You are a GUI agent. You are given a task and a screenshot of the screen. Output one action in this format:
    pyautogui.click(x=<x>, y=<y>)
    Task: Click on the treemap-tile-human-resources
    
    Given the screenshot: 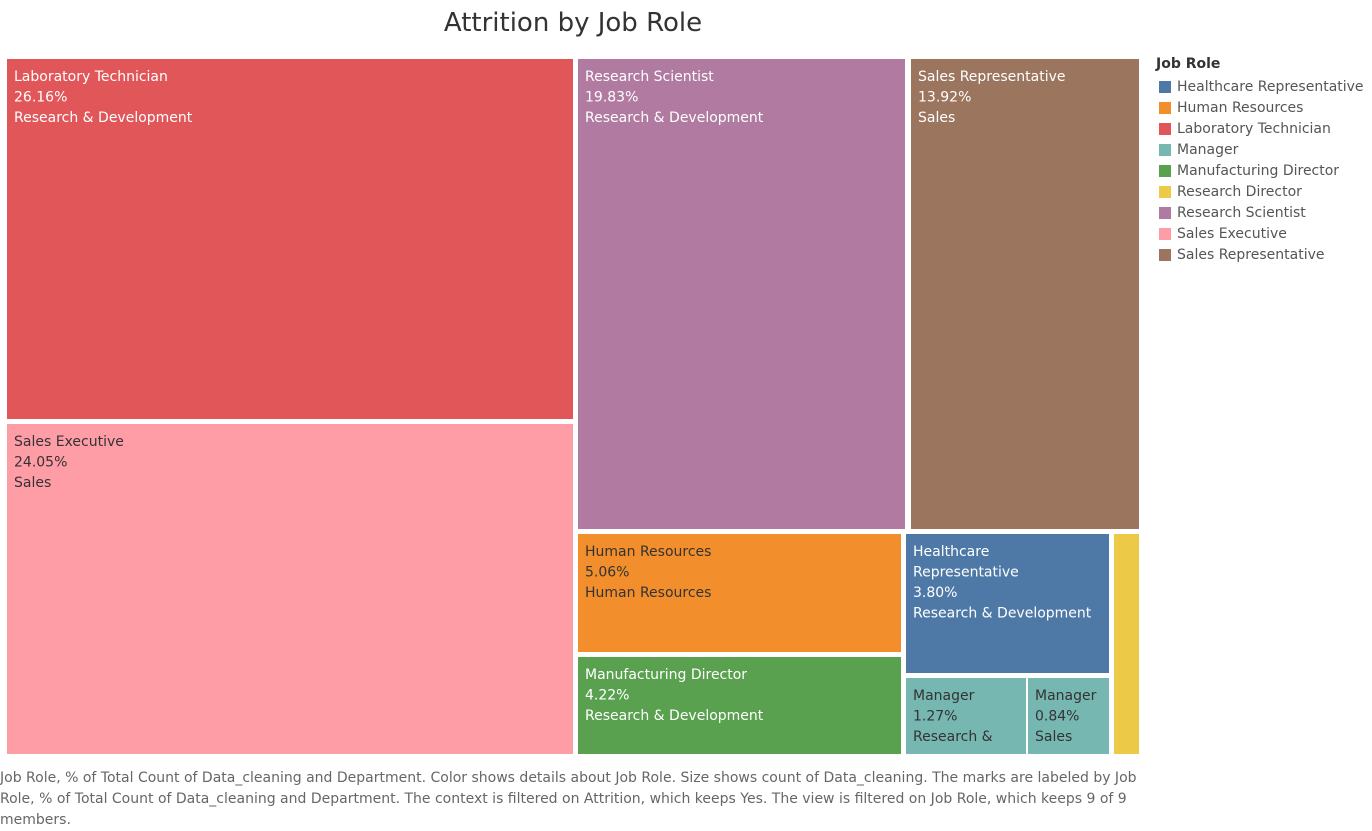 What is the action you would take?
    pyautogui.click(x=739, y=593)
    